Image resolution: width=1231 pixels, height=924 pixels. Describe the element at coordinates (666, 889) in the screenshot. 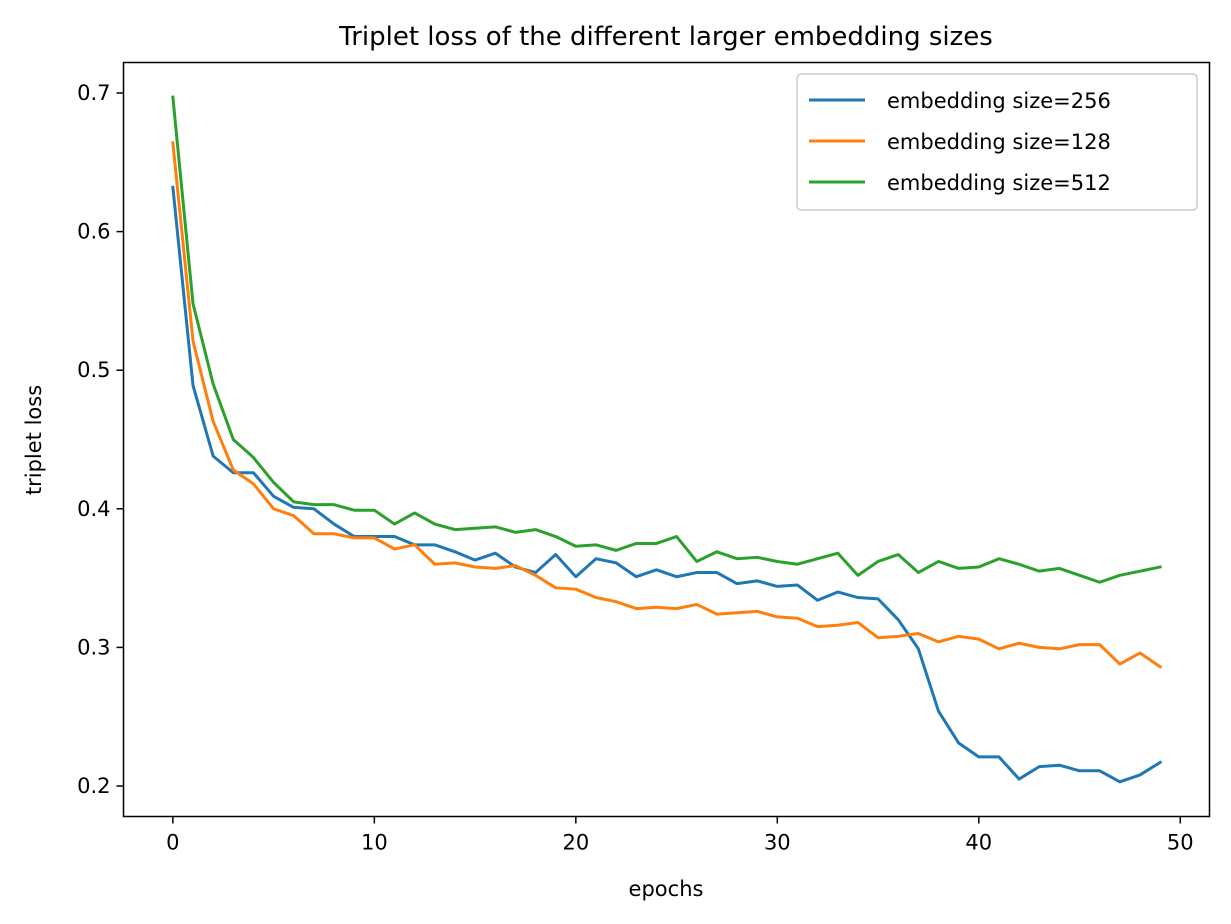

I see `x-axis-label: epochs` at that location.